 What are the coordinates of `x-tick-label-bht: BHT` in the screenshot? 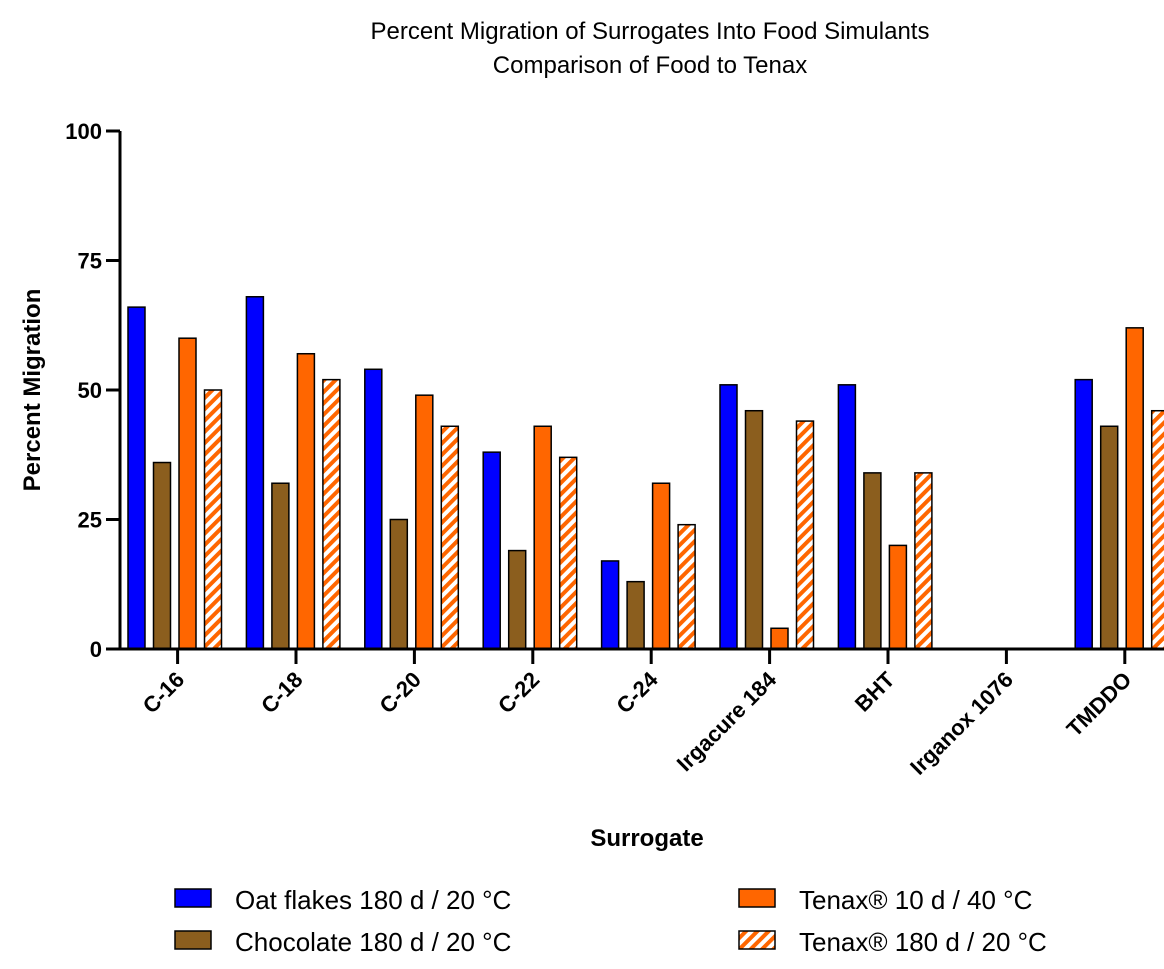 It's located at (875, 691).